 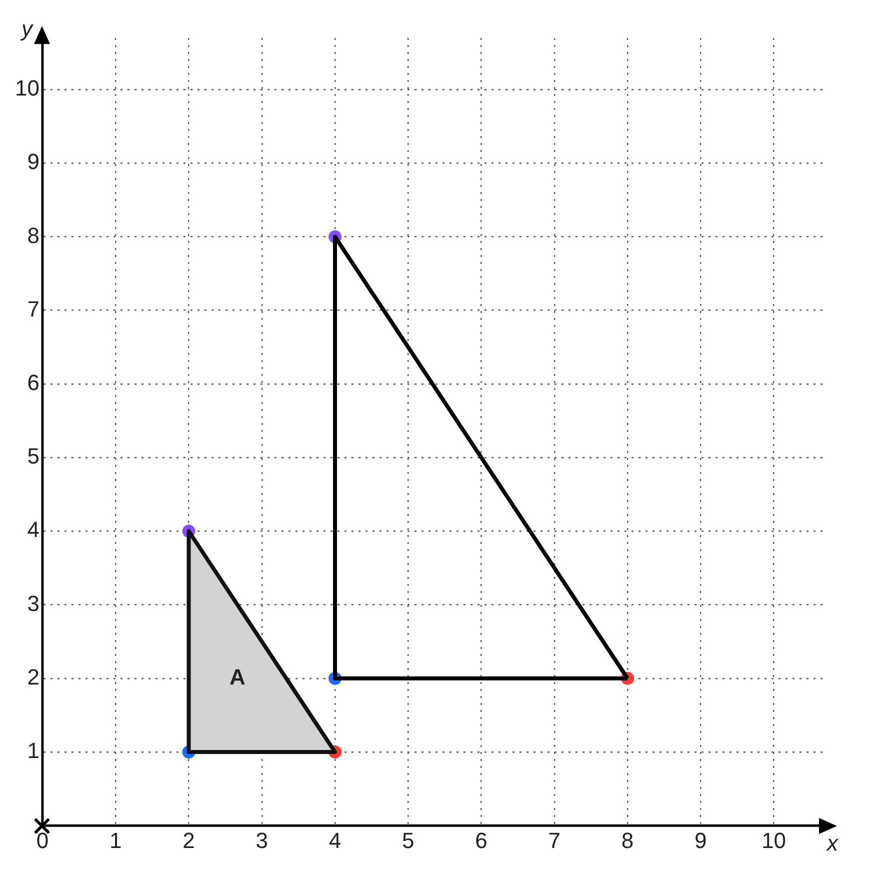 I want to click on x-tick-label: 9, so click(x=700, y=840).